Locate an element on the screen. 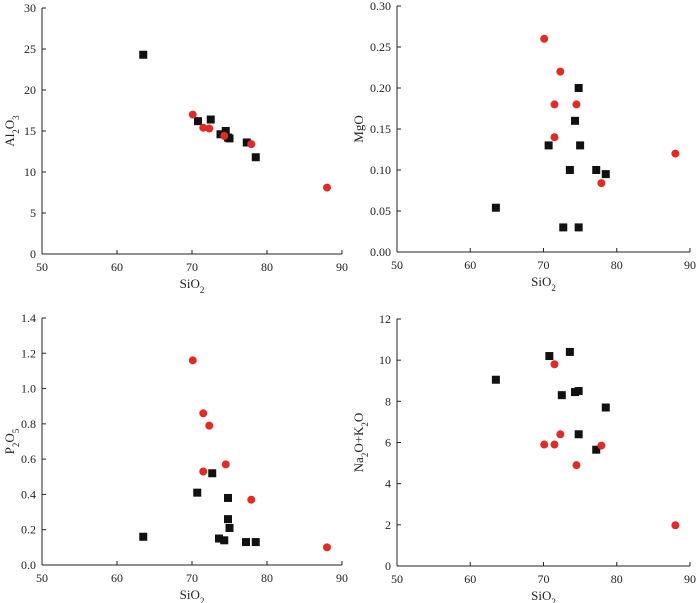 This screenshot has height=603, width=700. alkali-y-axis-label: Na2O+K2O is located at coordinates (360, 443).